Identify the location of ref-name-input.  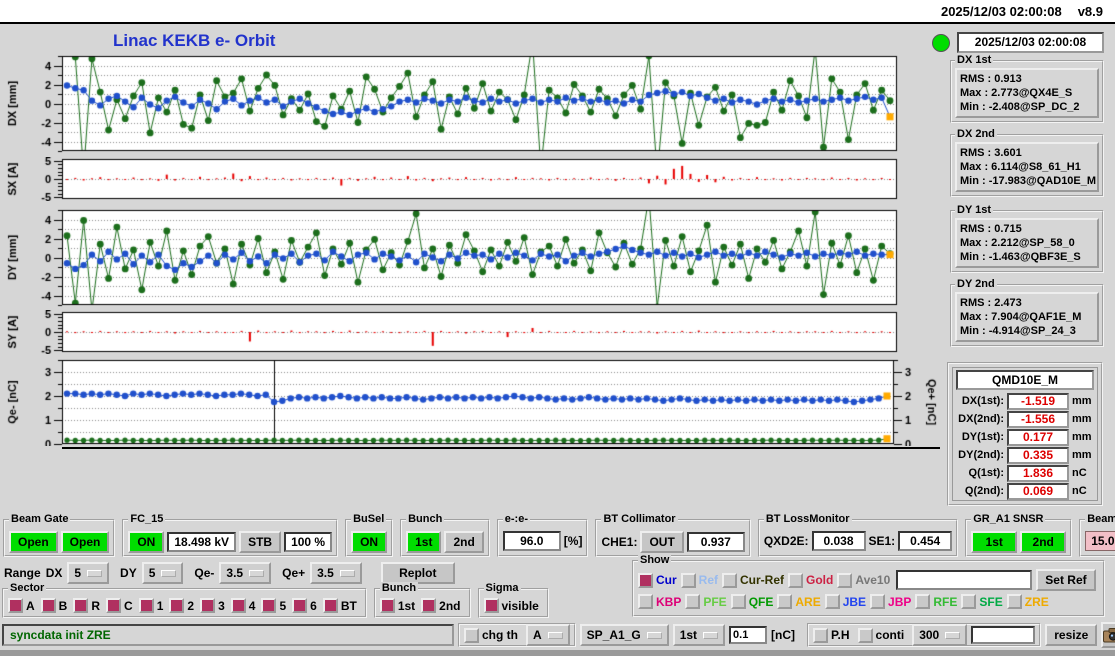
(964, 580).